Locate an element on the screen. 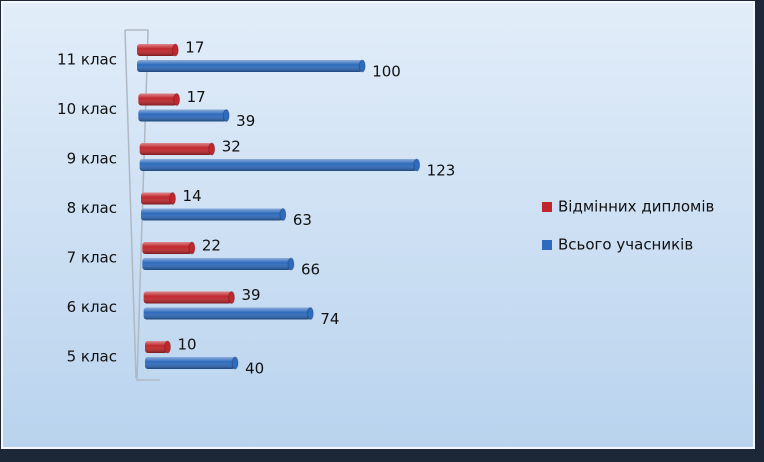 The image size is (764, 462). axis-wall is located at coordinates (142, 205).